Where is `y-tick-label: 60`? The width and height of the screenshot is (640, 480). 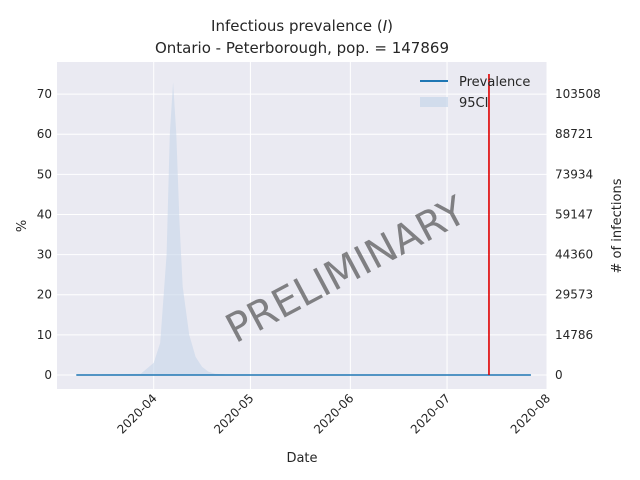
y-tick-label: 60 is located at coordinates (44, 134).